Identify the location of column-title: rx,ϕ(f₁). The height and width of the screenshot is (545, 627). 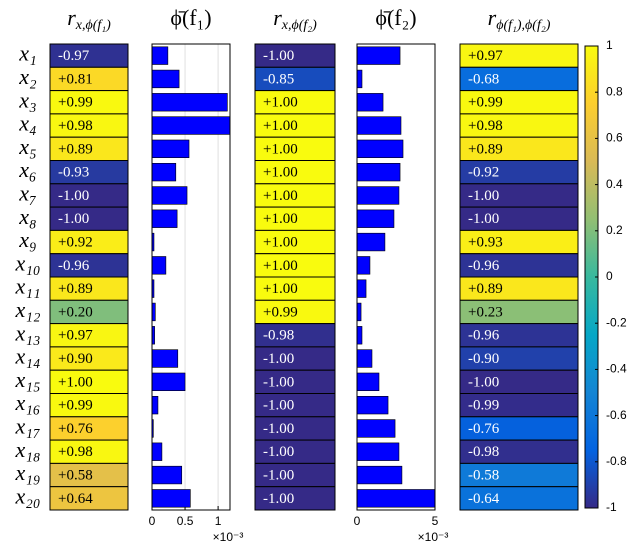
(89, 19).